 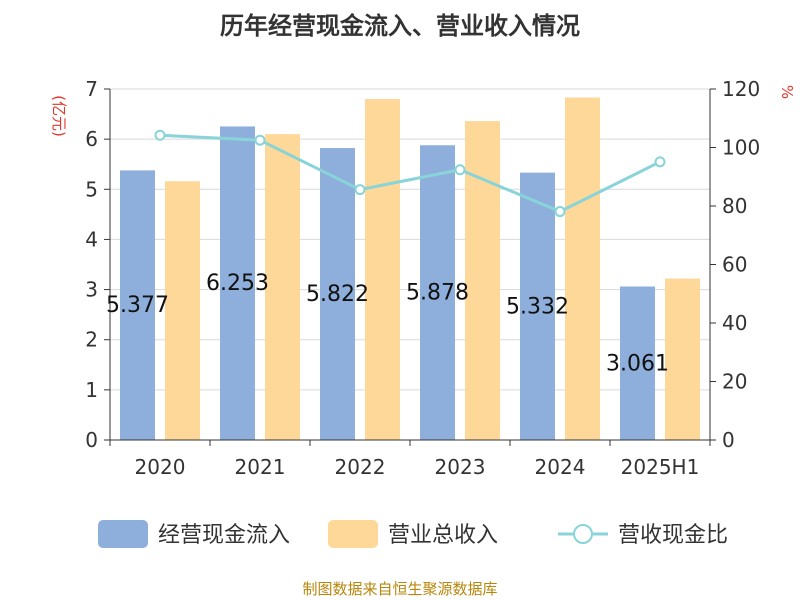 I want to click on y-right-tick-label: 20, so click(x=734, y=382).